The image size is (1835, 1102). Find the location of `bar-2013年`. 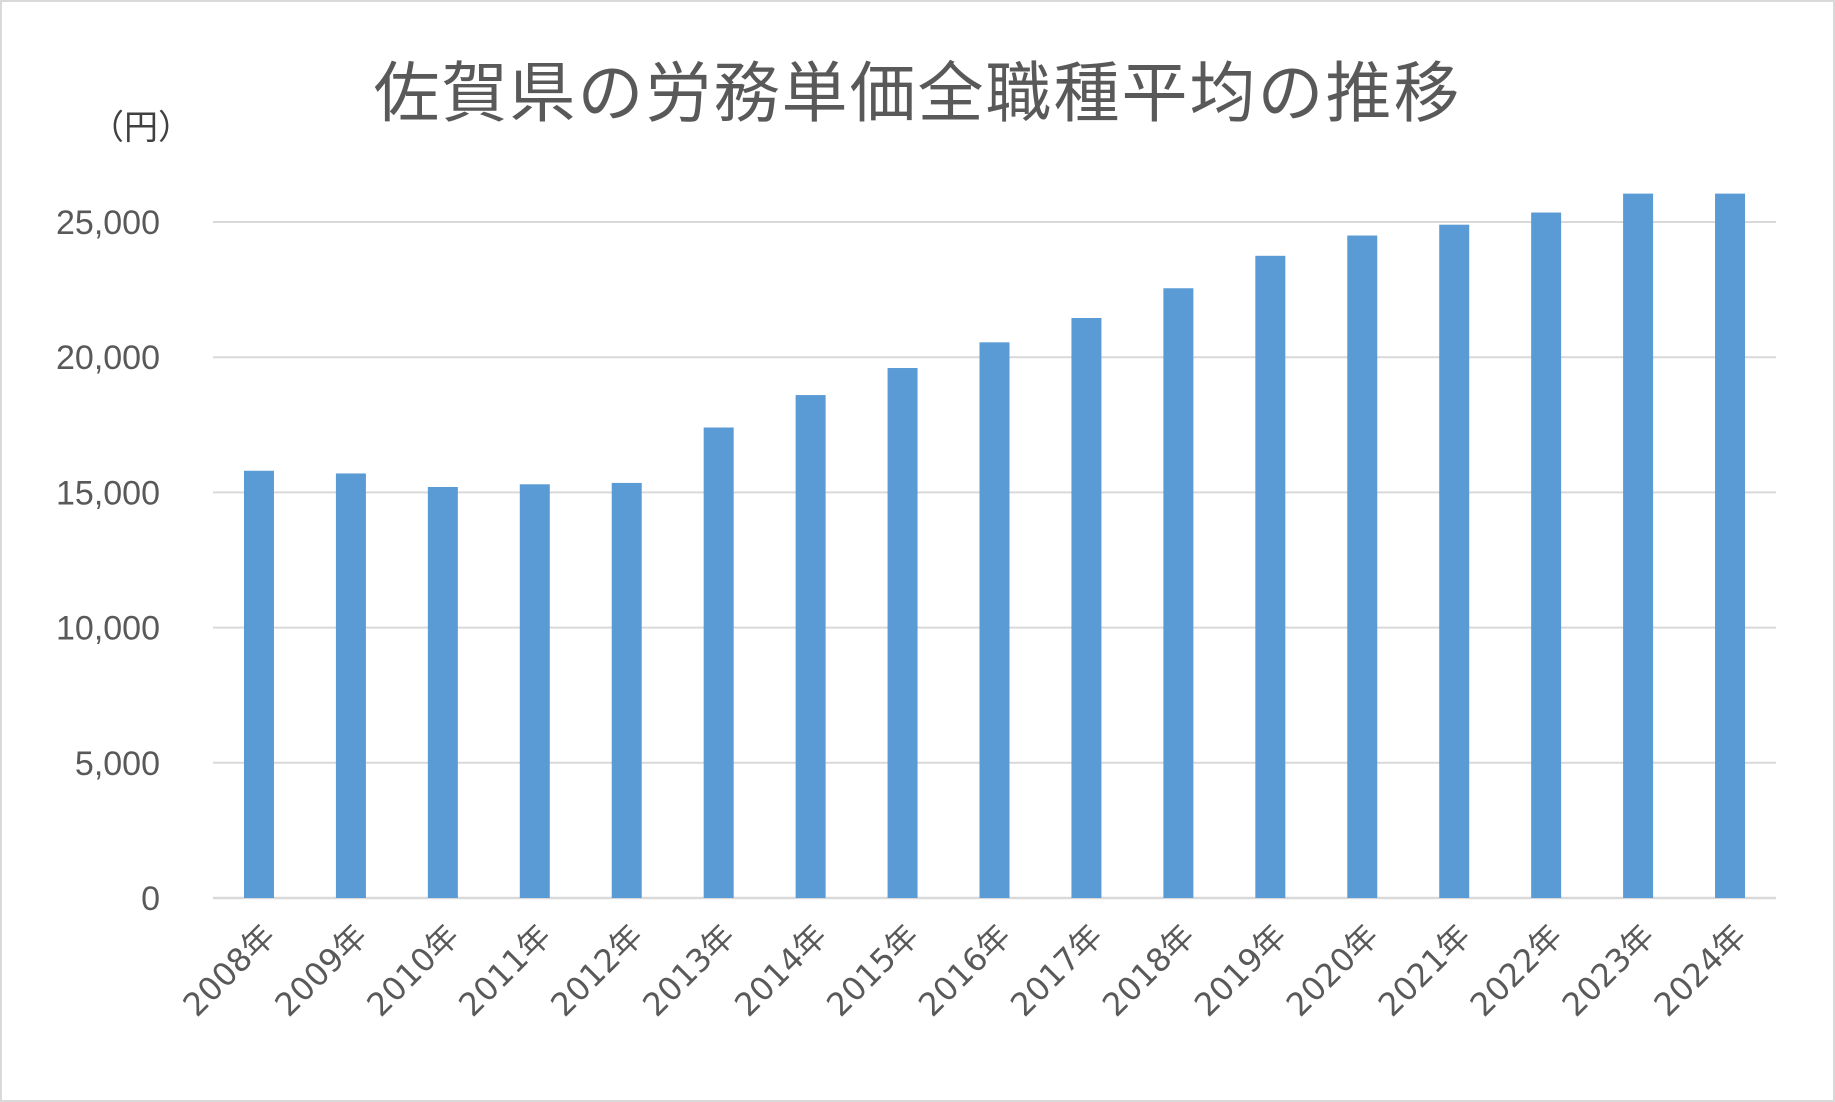

bar-2013年 is located at coordinates (718, 662).